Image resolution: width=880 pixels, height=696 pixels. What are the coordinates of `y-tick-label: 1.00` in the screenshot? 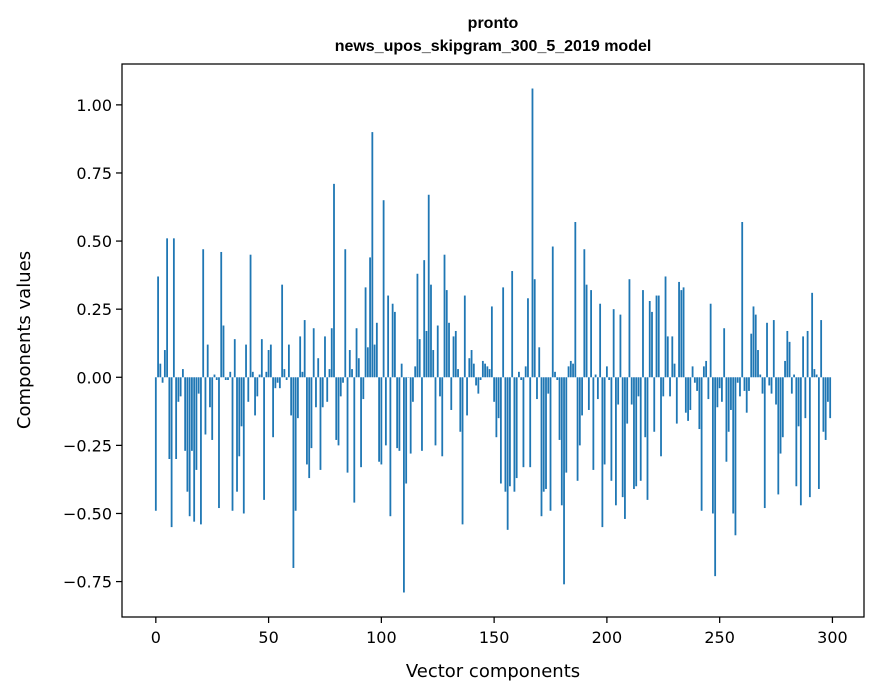 It's located at (94, 105).